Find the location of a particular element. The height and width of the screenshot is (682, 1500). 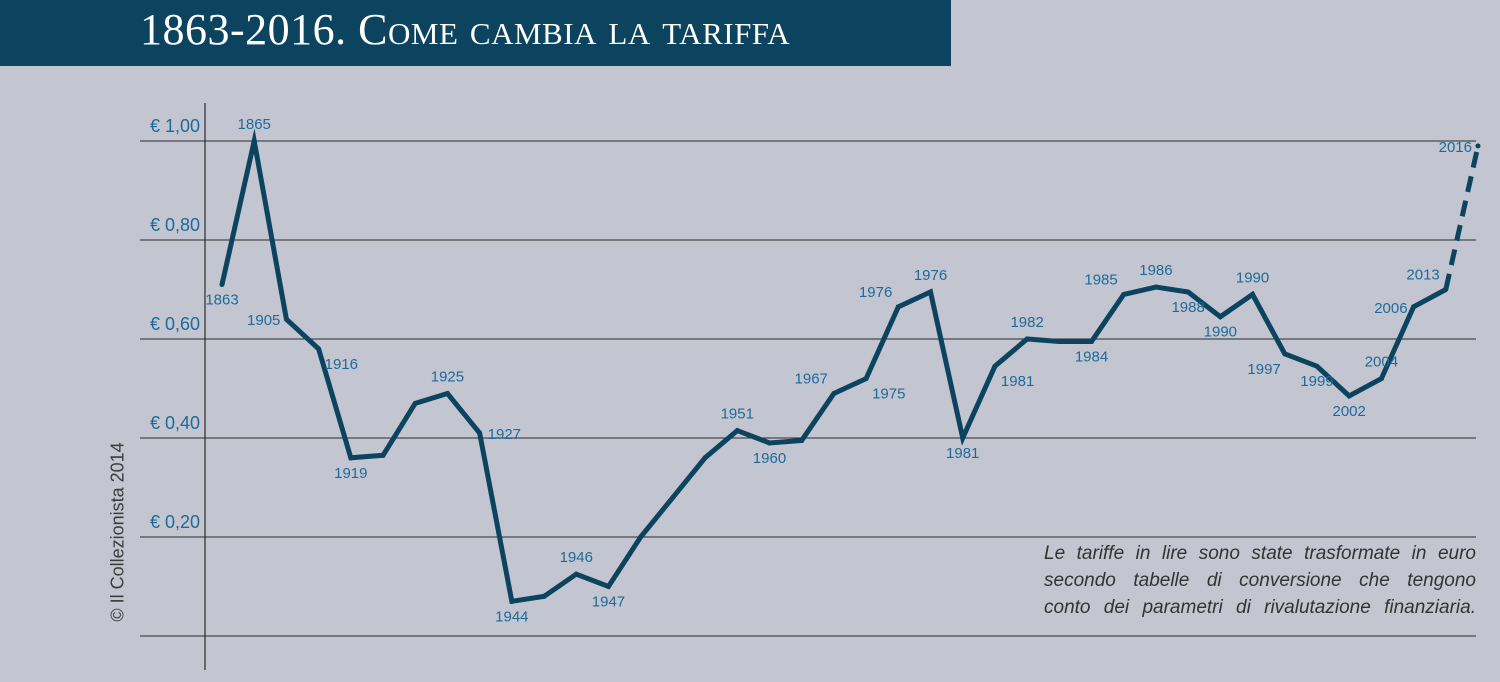

y-tick-label: € 0,20 is located at coordinates (175, 522).